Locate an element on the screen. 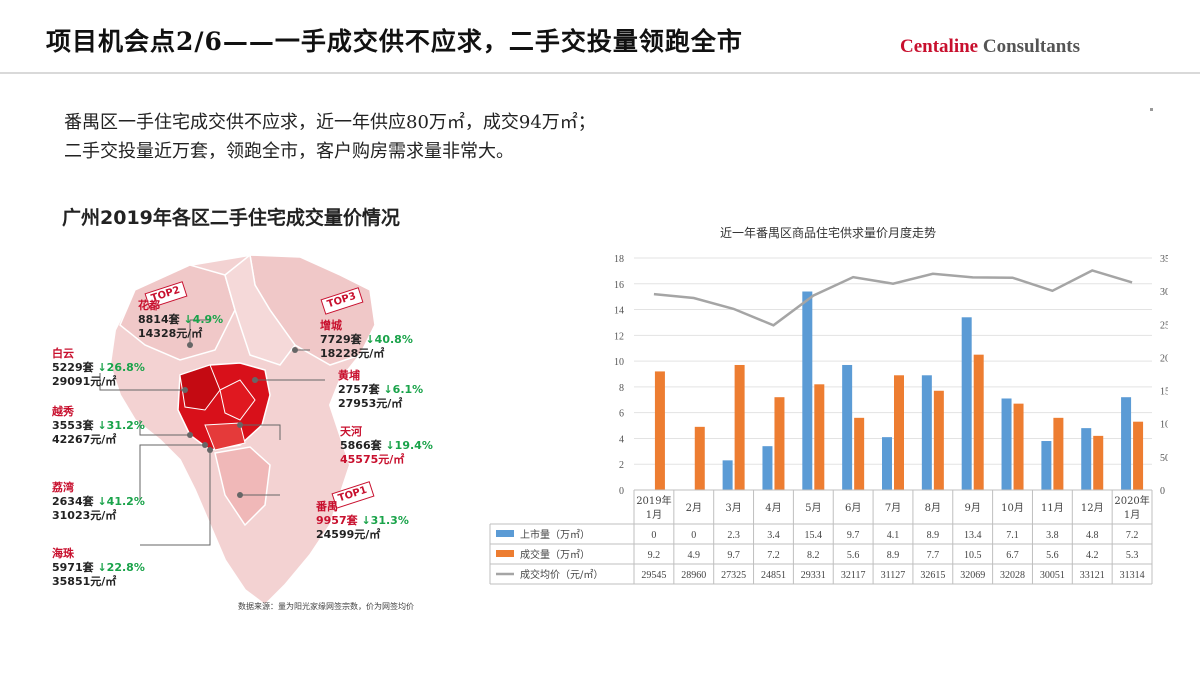 The width and height of the screenshot is (1200, 675). x-category-label: 6月 is located at coordinates (853, 508).